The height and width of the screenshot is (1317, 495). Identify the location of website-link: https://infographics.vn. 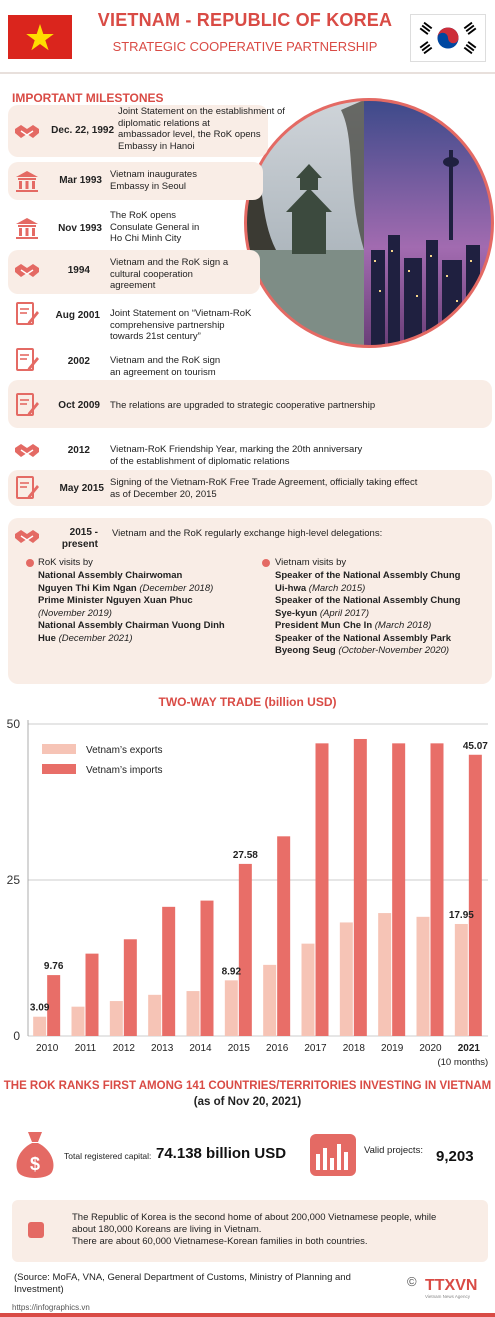
(51, 1307).